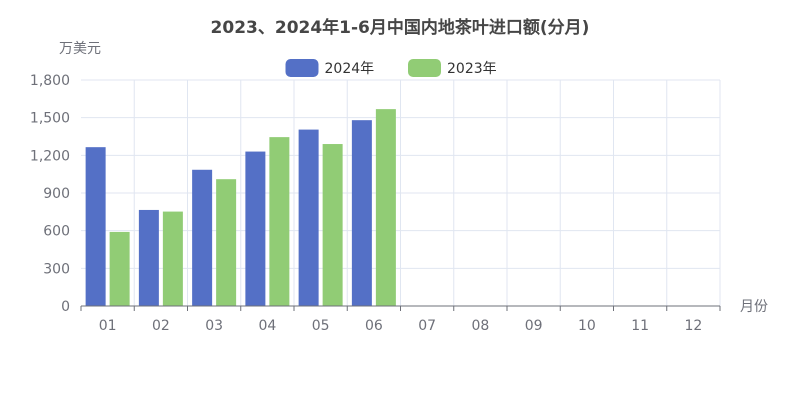 Image resolution: width=800 pixels, height=400 pixels. Describe the element at coordinates (80, 49) in the screenshot. I see `y-axis-label: 万美元` at that location.